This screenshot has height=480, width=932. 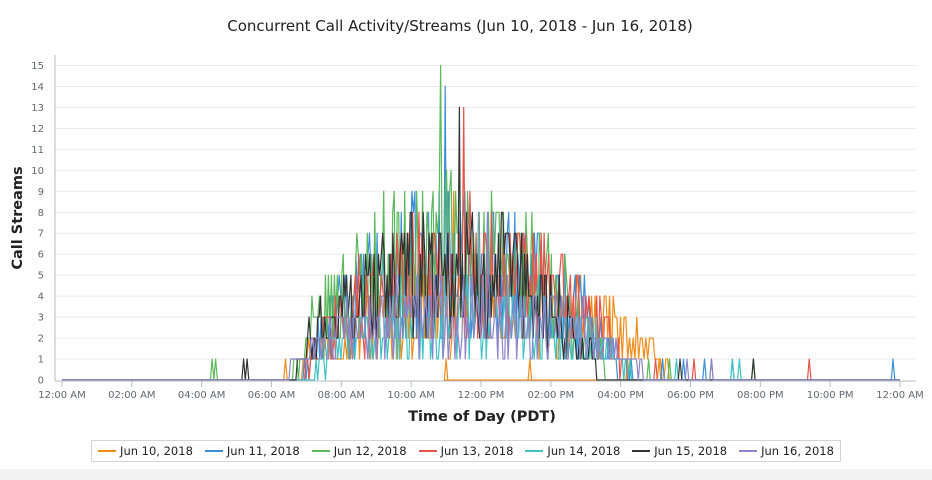 What do you see at coordinates (41, 360) in the screenshot?
I see `y-tick-label: 1` at bounding box center [41, 360].